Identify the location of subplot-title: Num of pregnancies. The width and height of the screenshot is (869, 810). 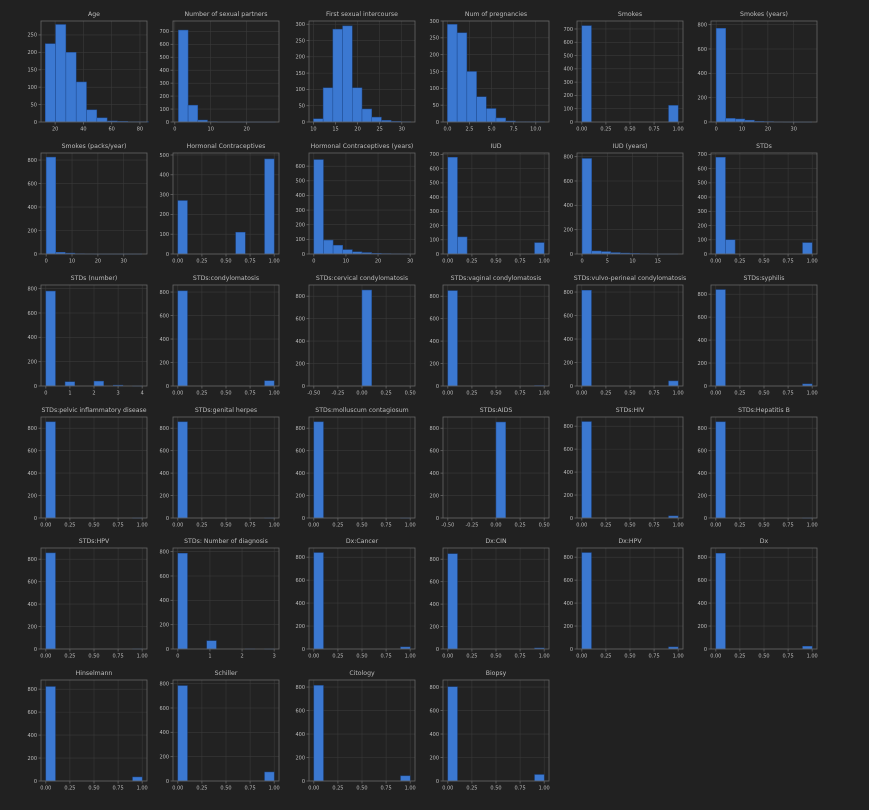
(496, 14).